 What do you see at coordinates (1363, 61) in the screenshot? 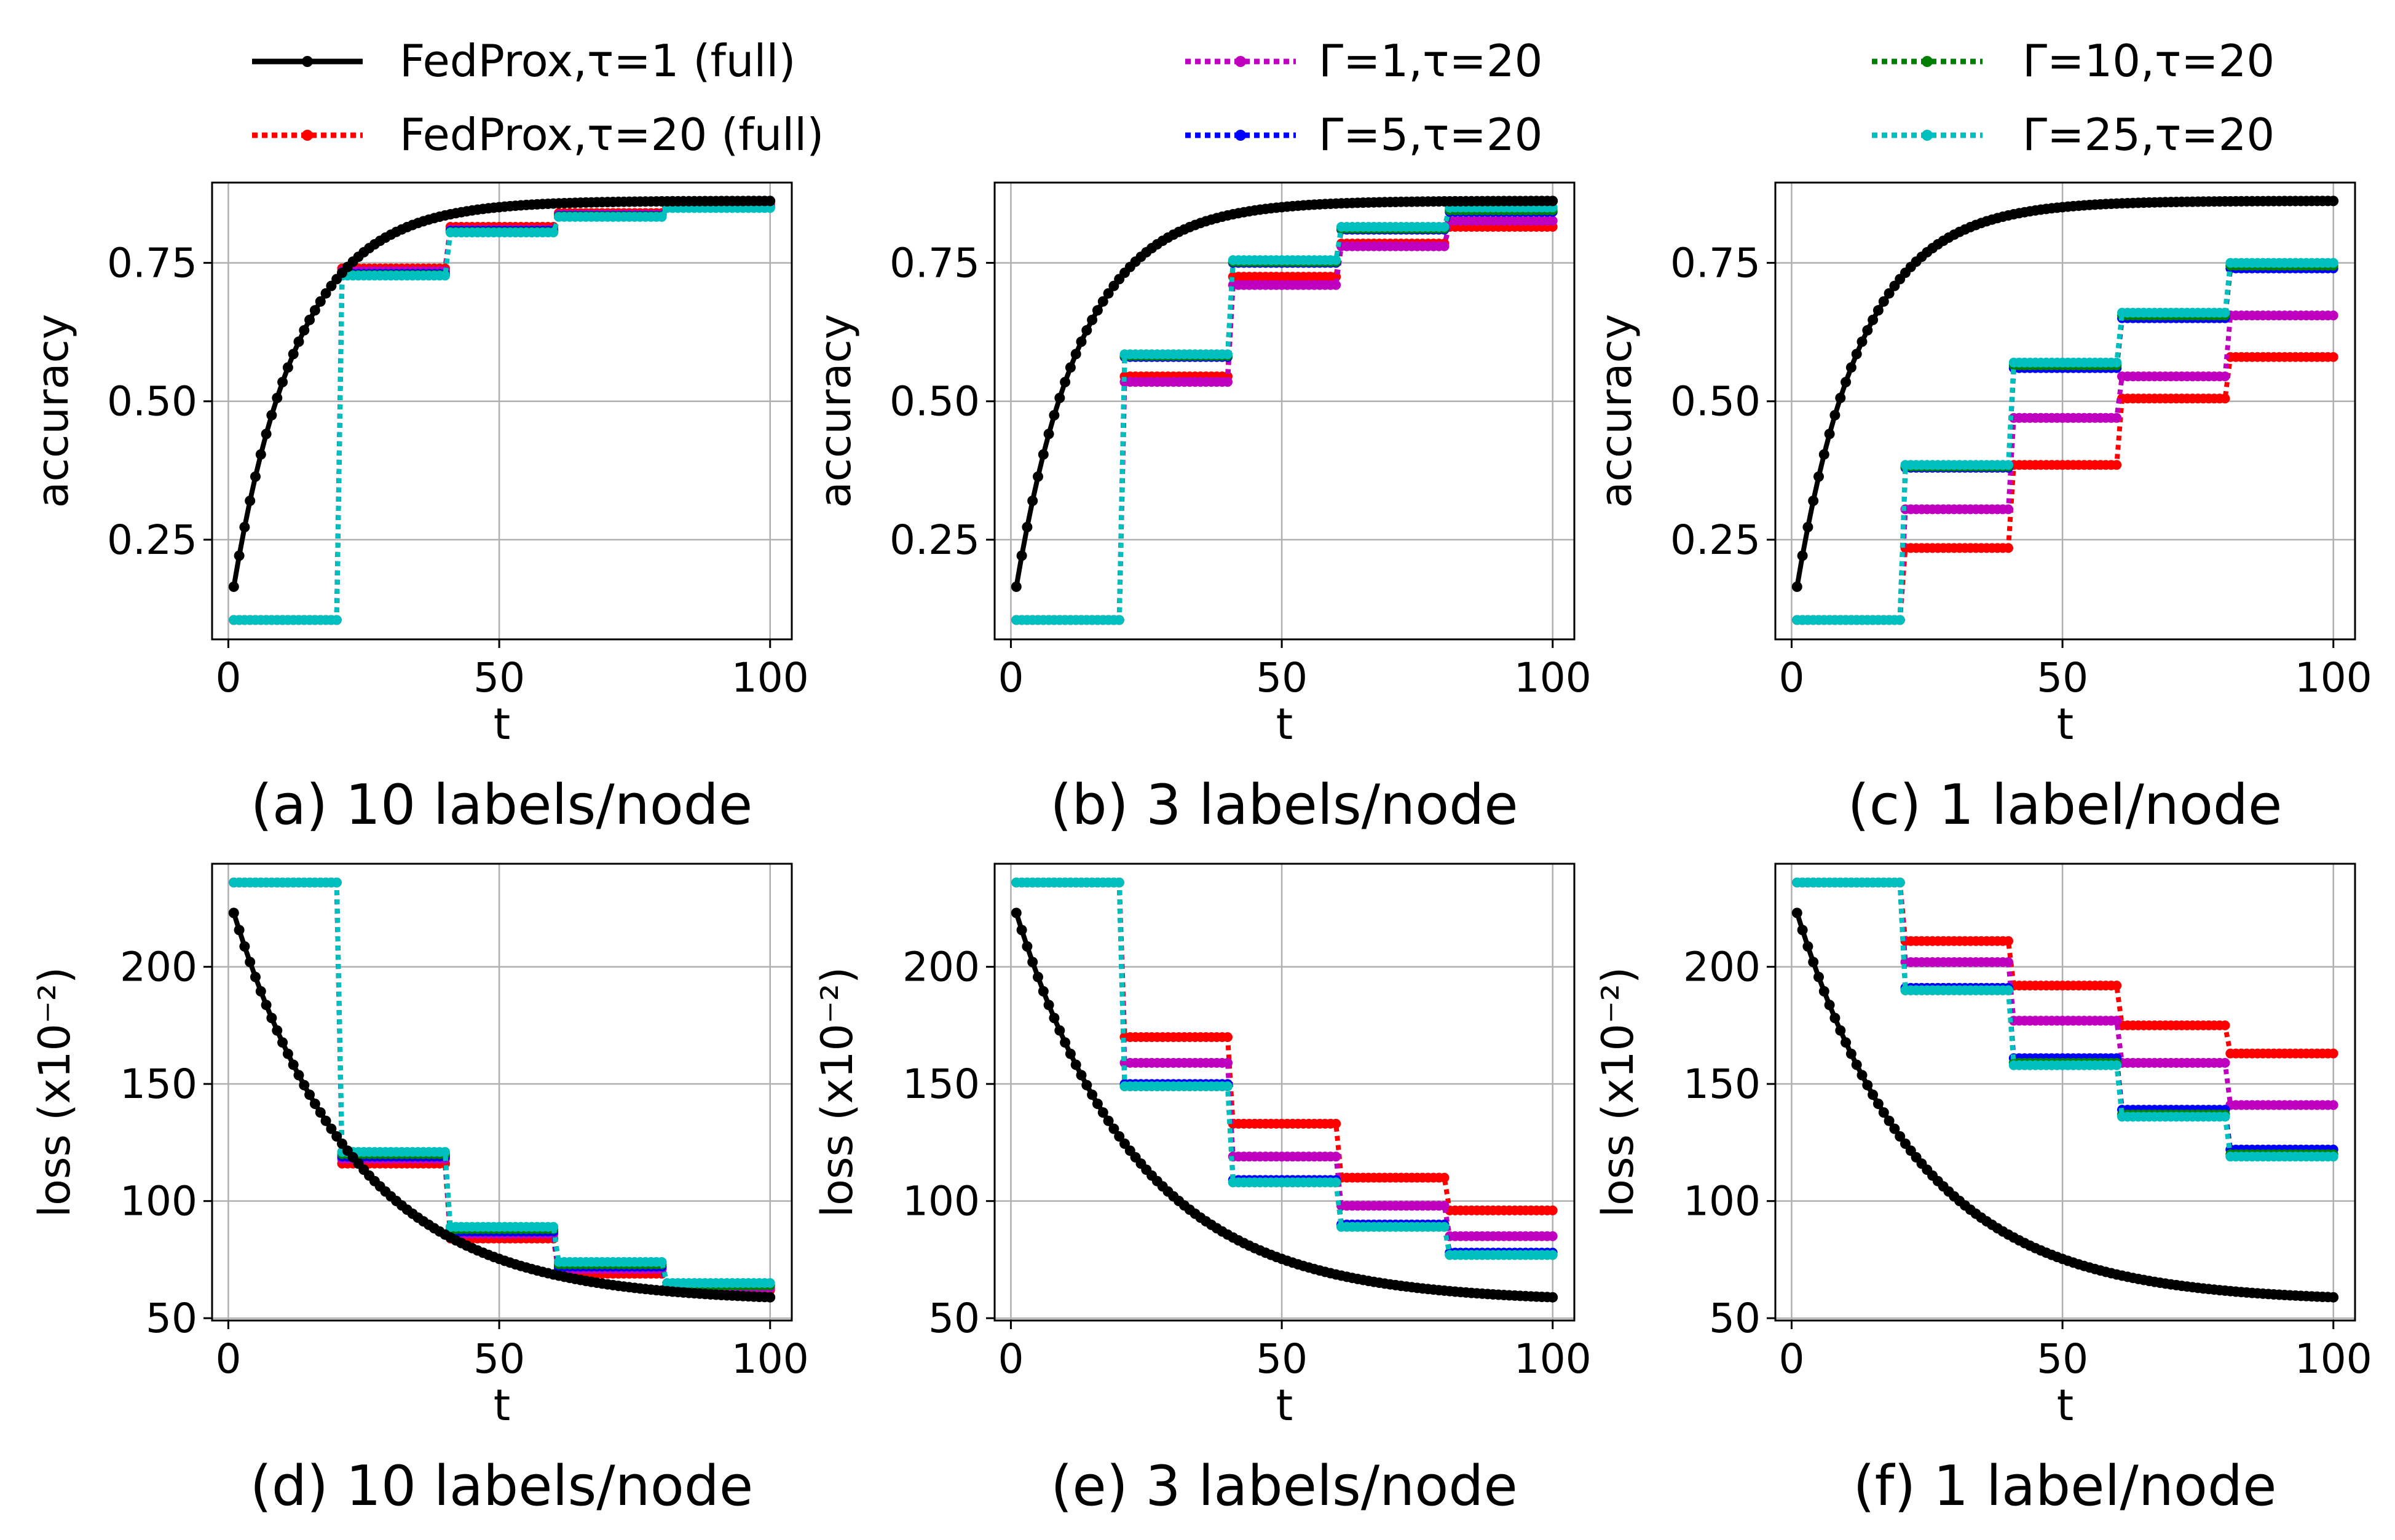
I see `legend-entry-gamma1: Γ=1,τ=20` at bounding box center [1363, 61].